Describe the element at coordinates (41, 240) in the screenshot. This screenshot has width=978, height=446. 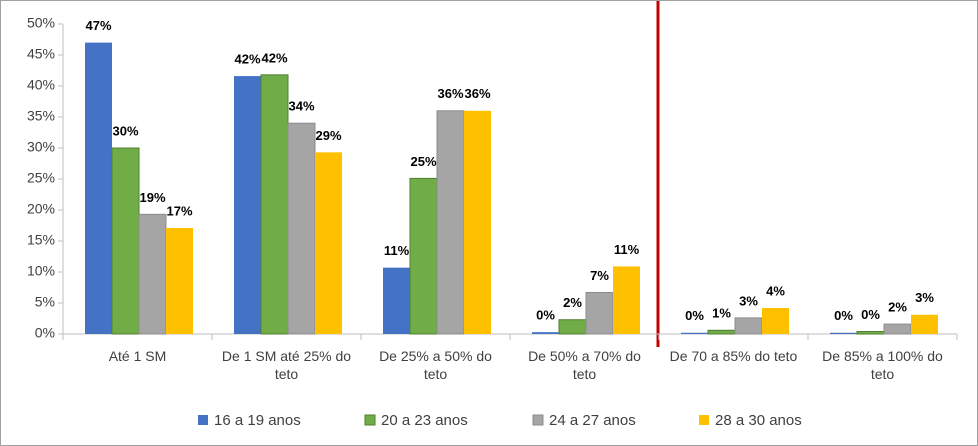
I see `y-tick-label: 15%` at that location.